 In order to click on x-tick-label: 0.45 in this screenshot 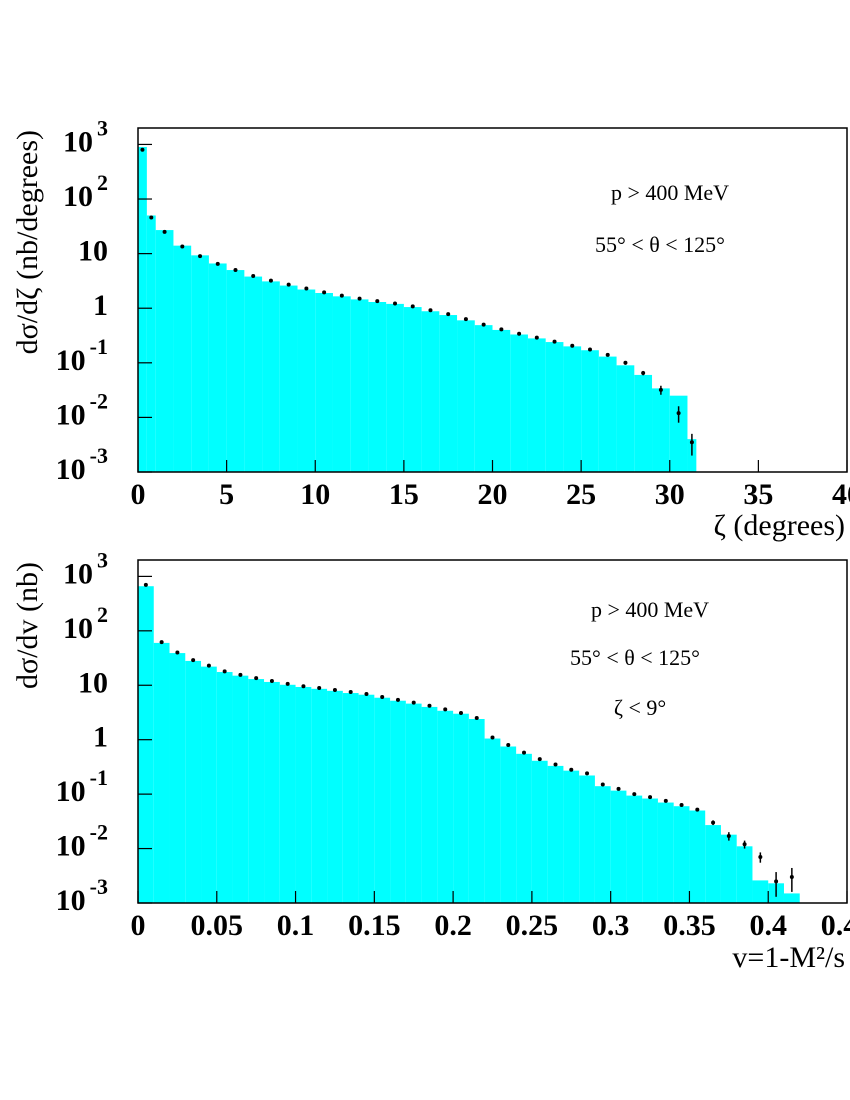, I will do `click(835, 925)`.